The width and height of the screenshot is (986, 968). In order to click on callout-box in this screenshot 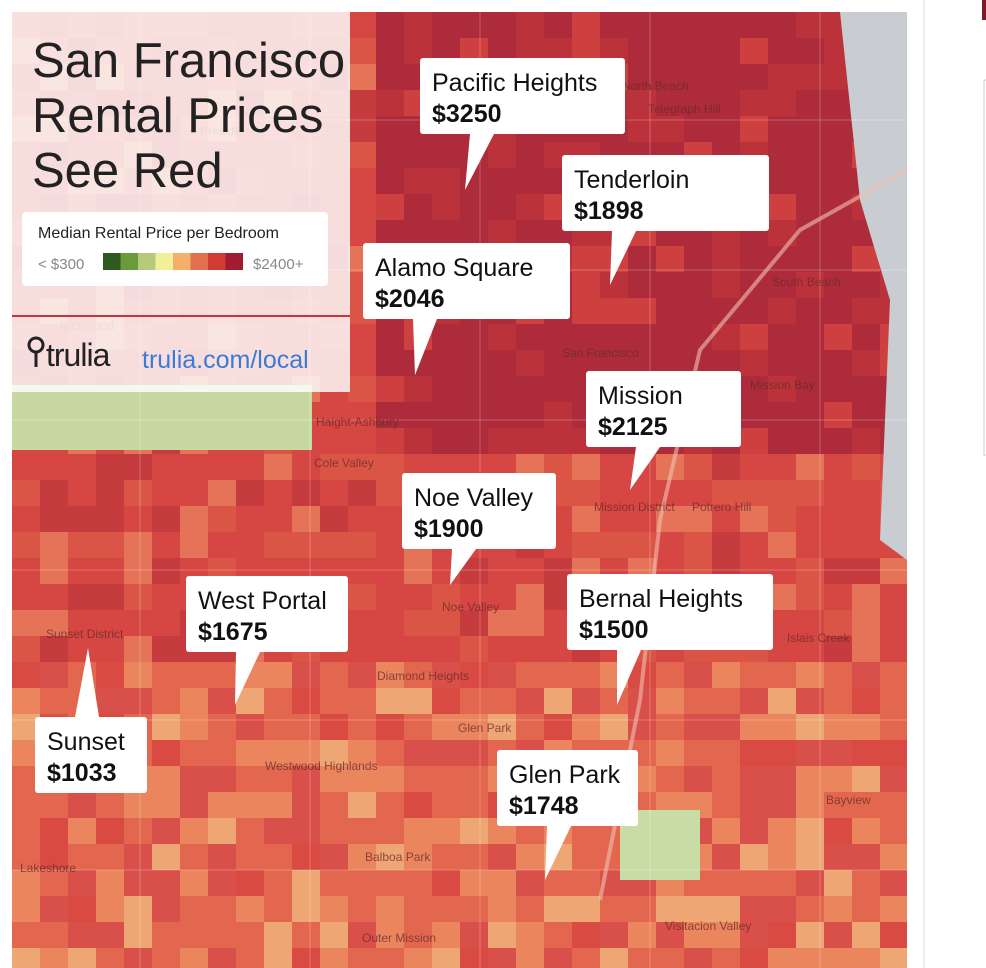, I will do `click(522, 96)`.